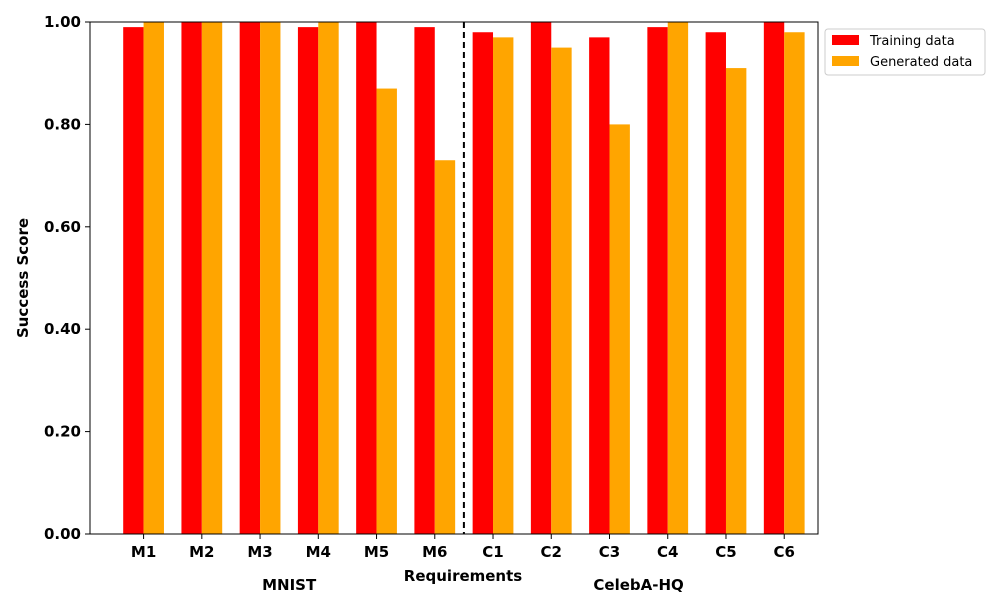 Image resolution: width=1000 pixels, height=600 pixels. Describe the element at coordinates (561, 290) in the screenshot. I see `bar-generated-c2` at that location.